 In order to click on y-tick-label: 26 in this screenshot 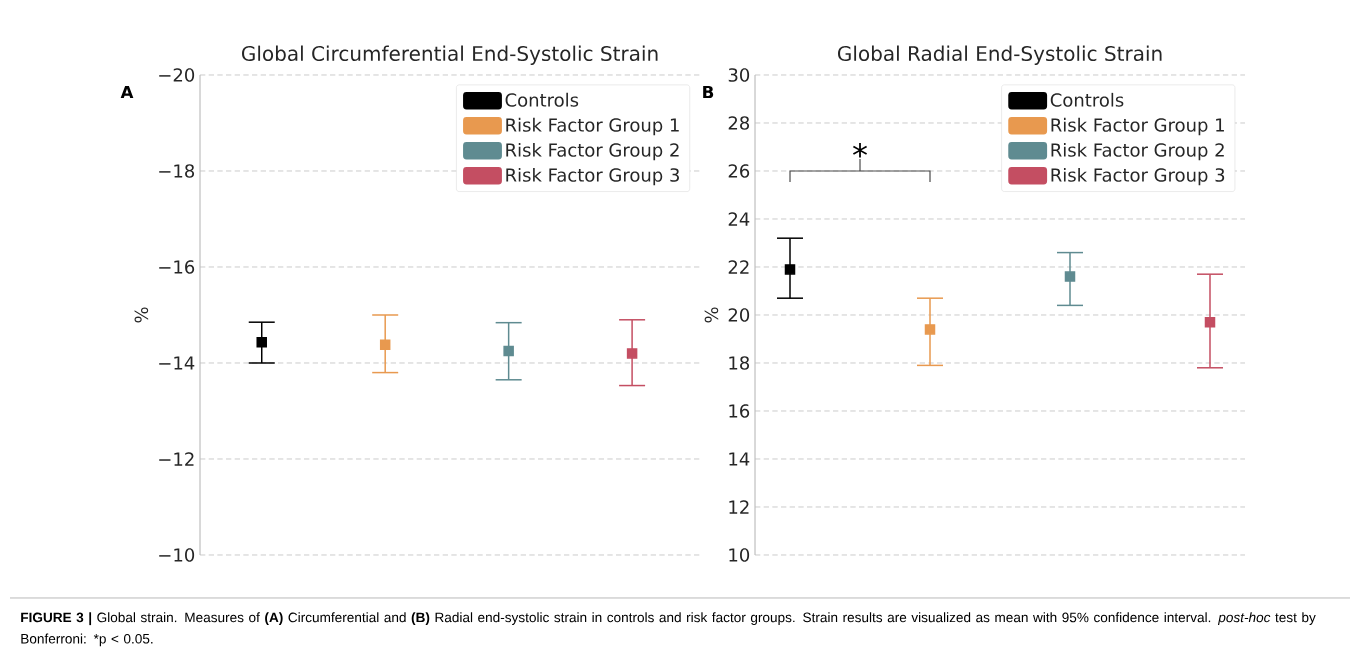, I will do `click(739, 171)`.